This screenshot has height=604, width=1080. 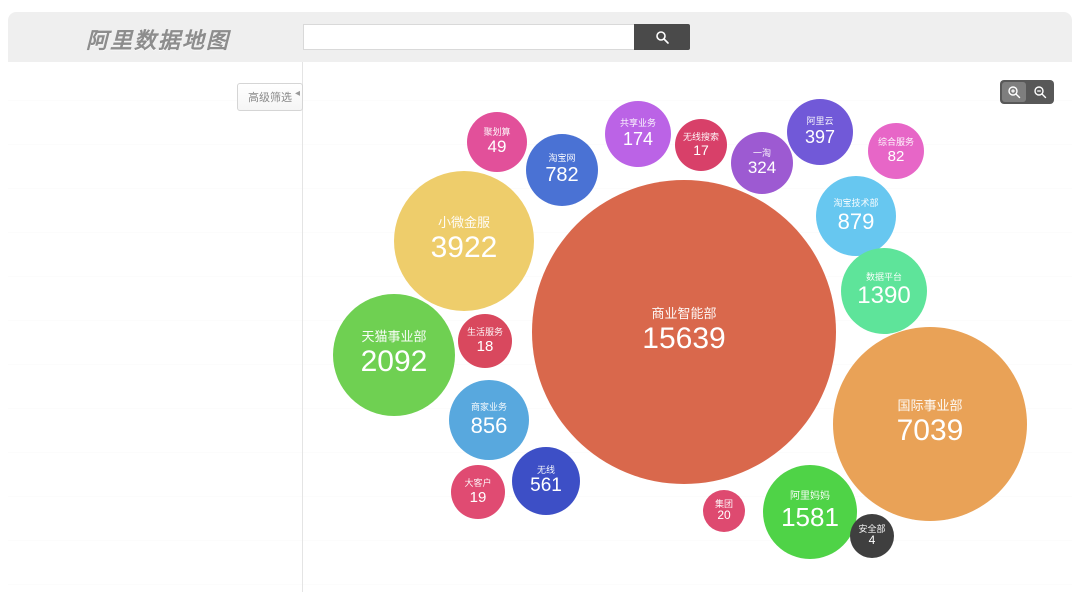 I want to click on bubble-value: 19, so click(x=478, y=497).